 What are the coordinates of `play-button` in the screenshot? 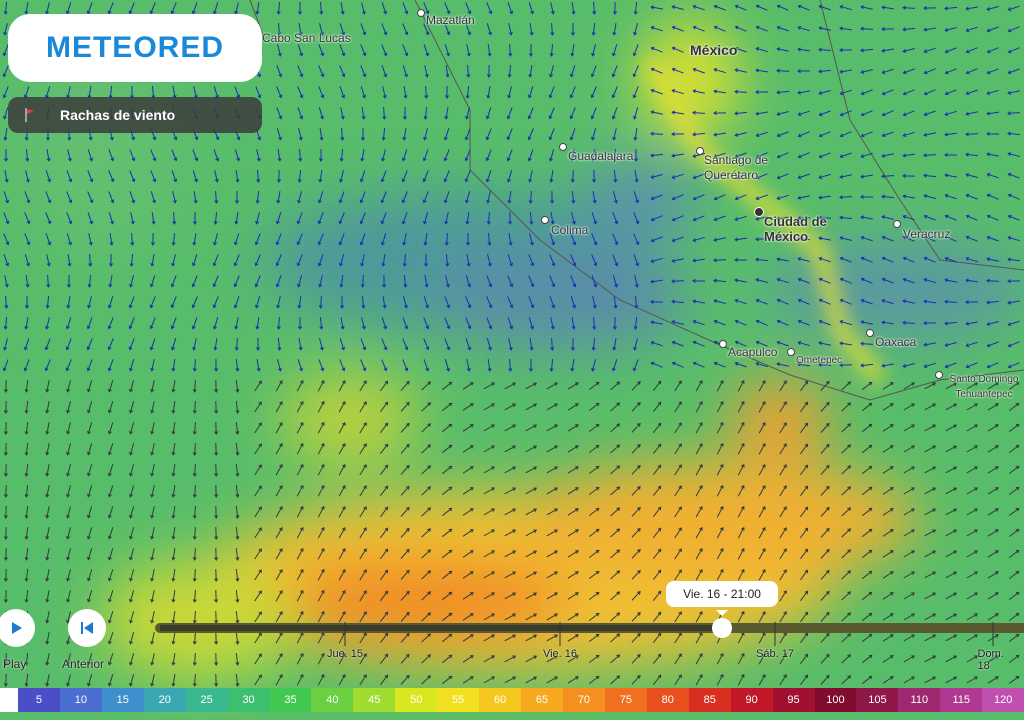 It's located at (17, 628).